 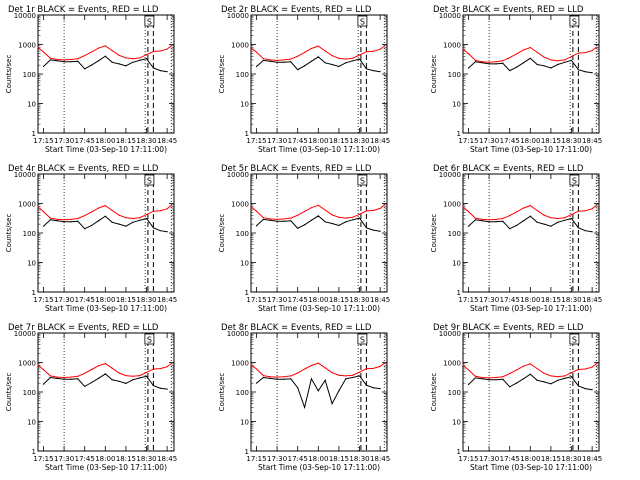 I want to click on panel-title: Det 6r BLACK = Events, RED = LLD, so click(x=508, y=169).